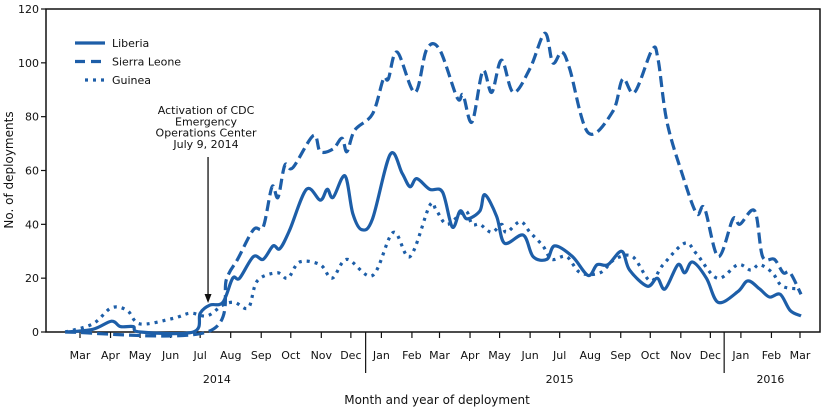 The image size is (832, 419). I want to click on year-label: 2016, so click(770, 379).